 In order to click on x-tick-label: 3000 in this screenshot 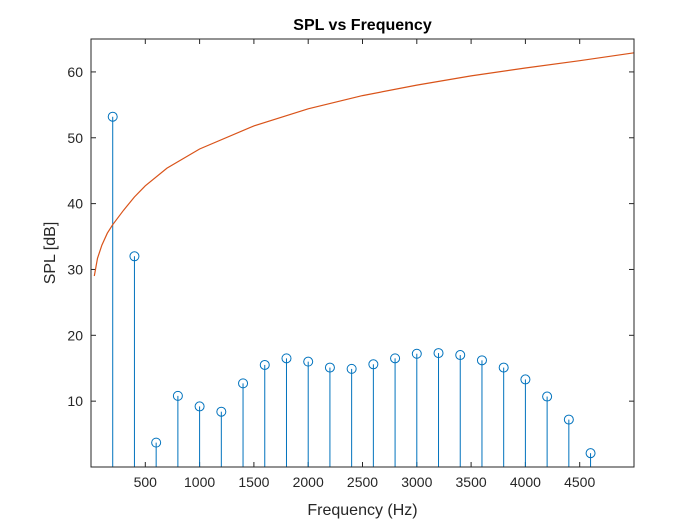, I will do `click(416, 482)`.